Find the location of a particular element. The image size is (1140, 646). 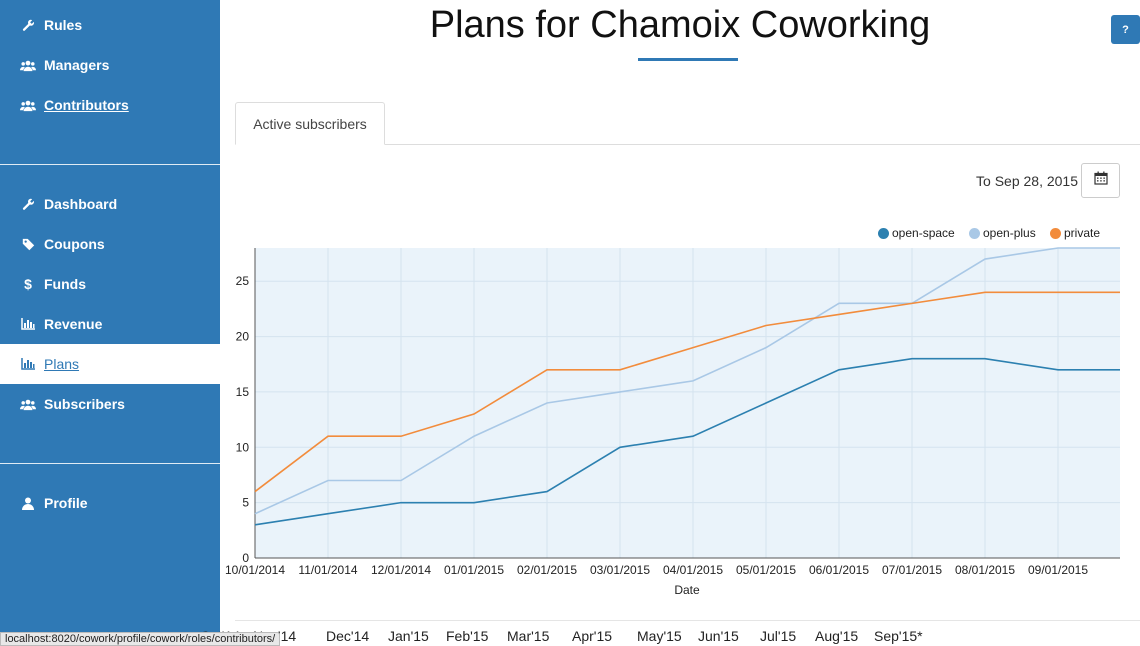

sidebar-item-managers: Managers is located at coordinates (110, 65).